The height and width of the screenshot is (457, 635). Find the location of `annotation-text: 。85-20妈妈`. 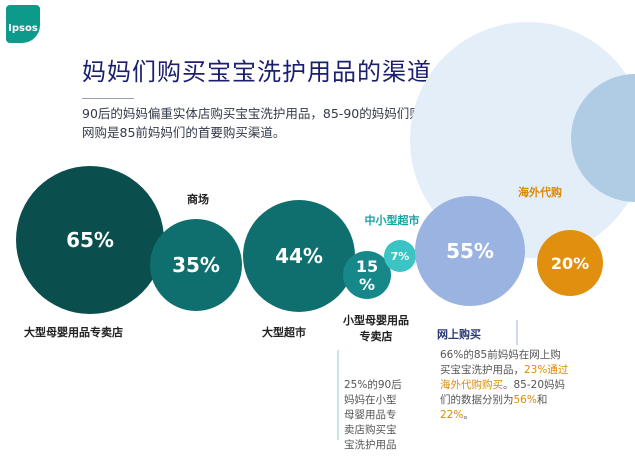

annotation-text: 。85-20妈妈 is located at coordinates (534, 384).